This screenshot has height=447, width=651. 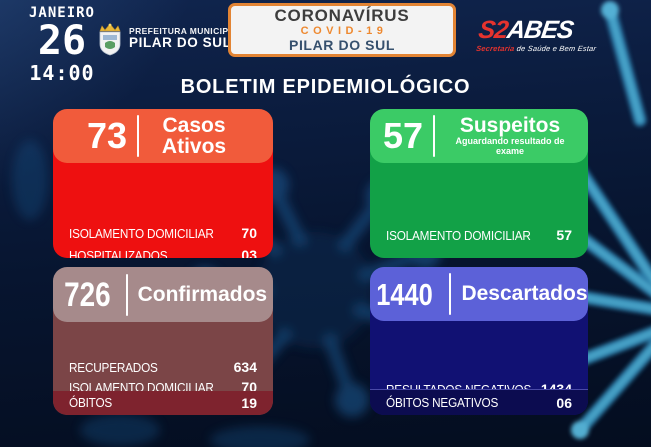 What do you see at coordinates (245, 367) in the screenshot?
I see `stat-value: 634` at bounding box center [245, 367].